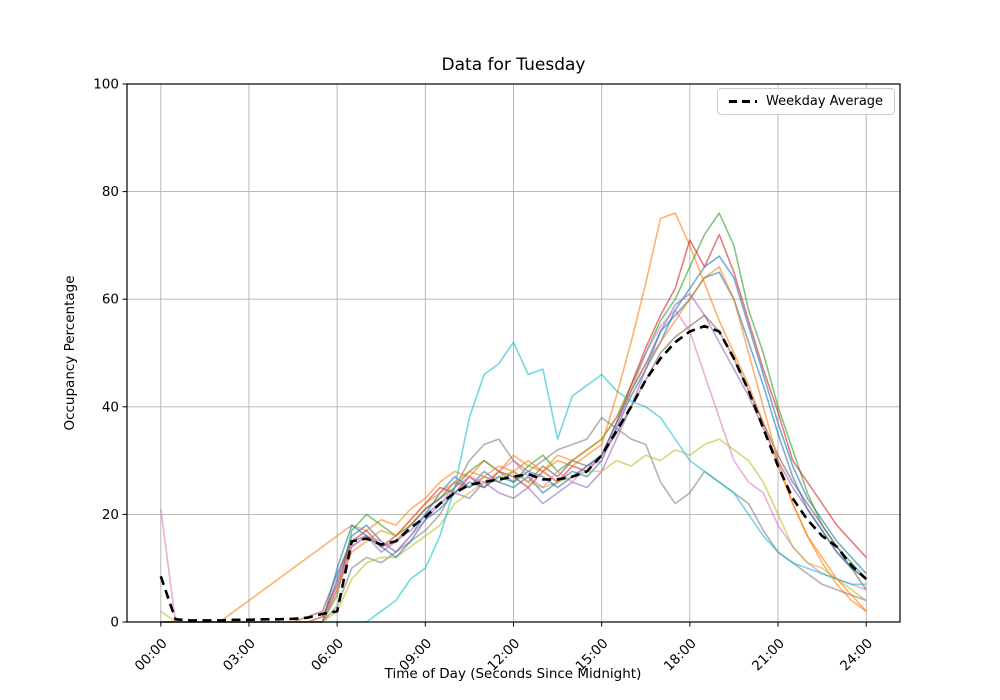 This screenshot has width=1000, height=700. Describe the element at coordinates (106, 85) in the screenshot. I see `y-tick-label: 100` at that location.